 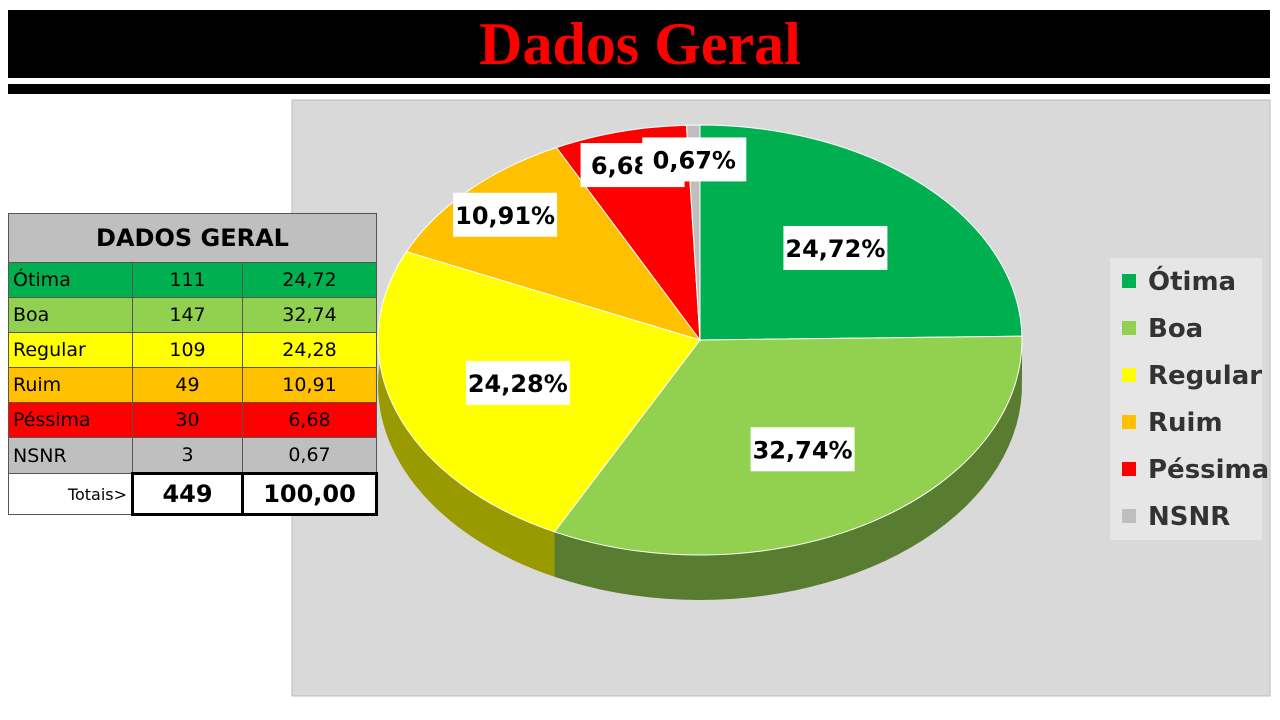 What do you see at coordinates (1205, 376) in the screenshot?
I see `legend-label: Regular` at bounding box center [1205, 376].